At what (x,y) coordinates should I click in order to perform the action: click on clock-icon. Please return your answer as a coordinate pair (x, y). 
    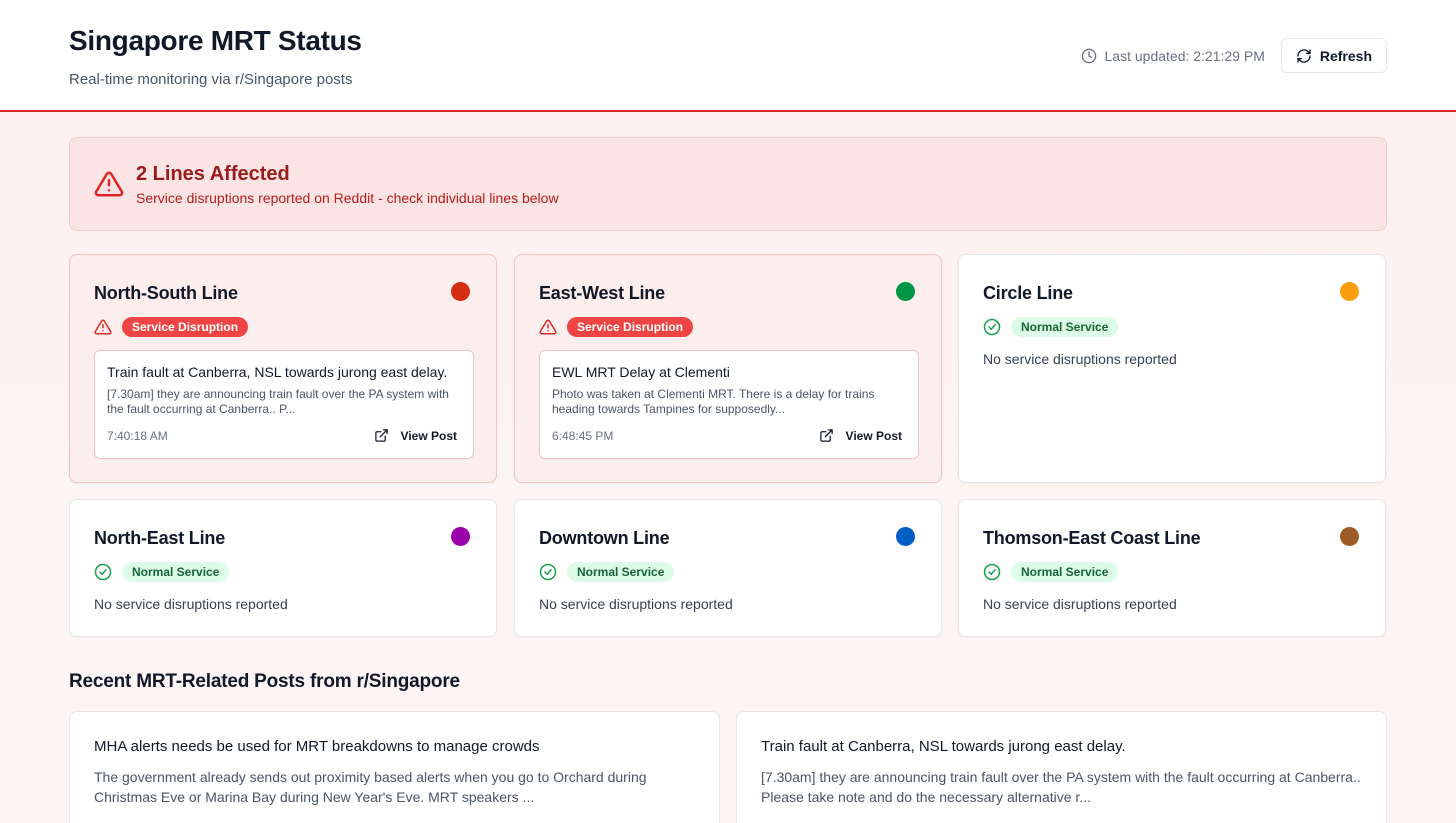
    Looking at the image, I should click on (1089, 56).